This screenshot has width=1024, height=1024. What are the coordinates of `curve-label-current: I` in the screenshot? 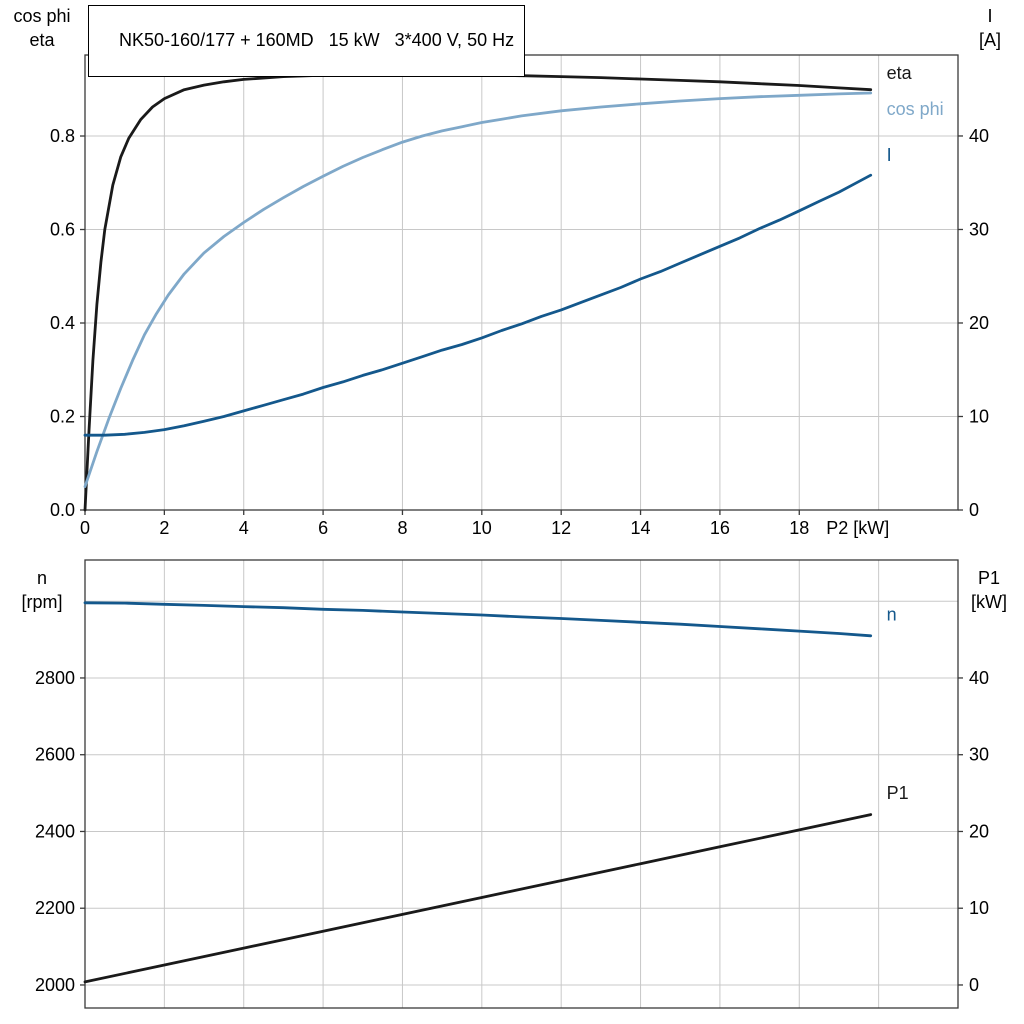 It's located at (889, 155).